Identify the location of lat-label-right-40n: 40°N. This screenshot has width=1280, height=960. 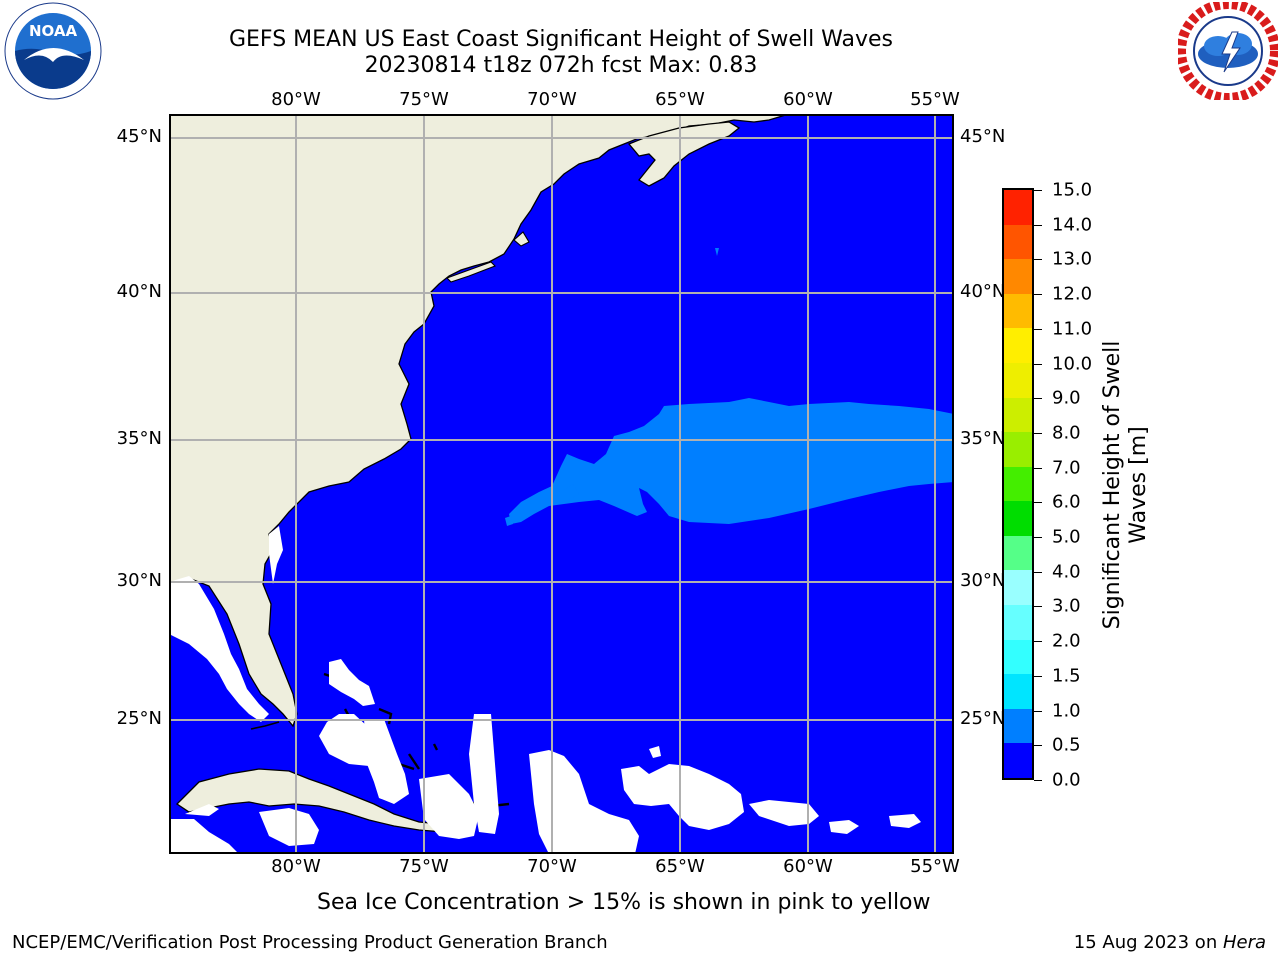
(983, 291).